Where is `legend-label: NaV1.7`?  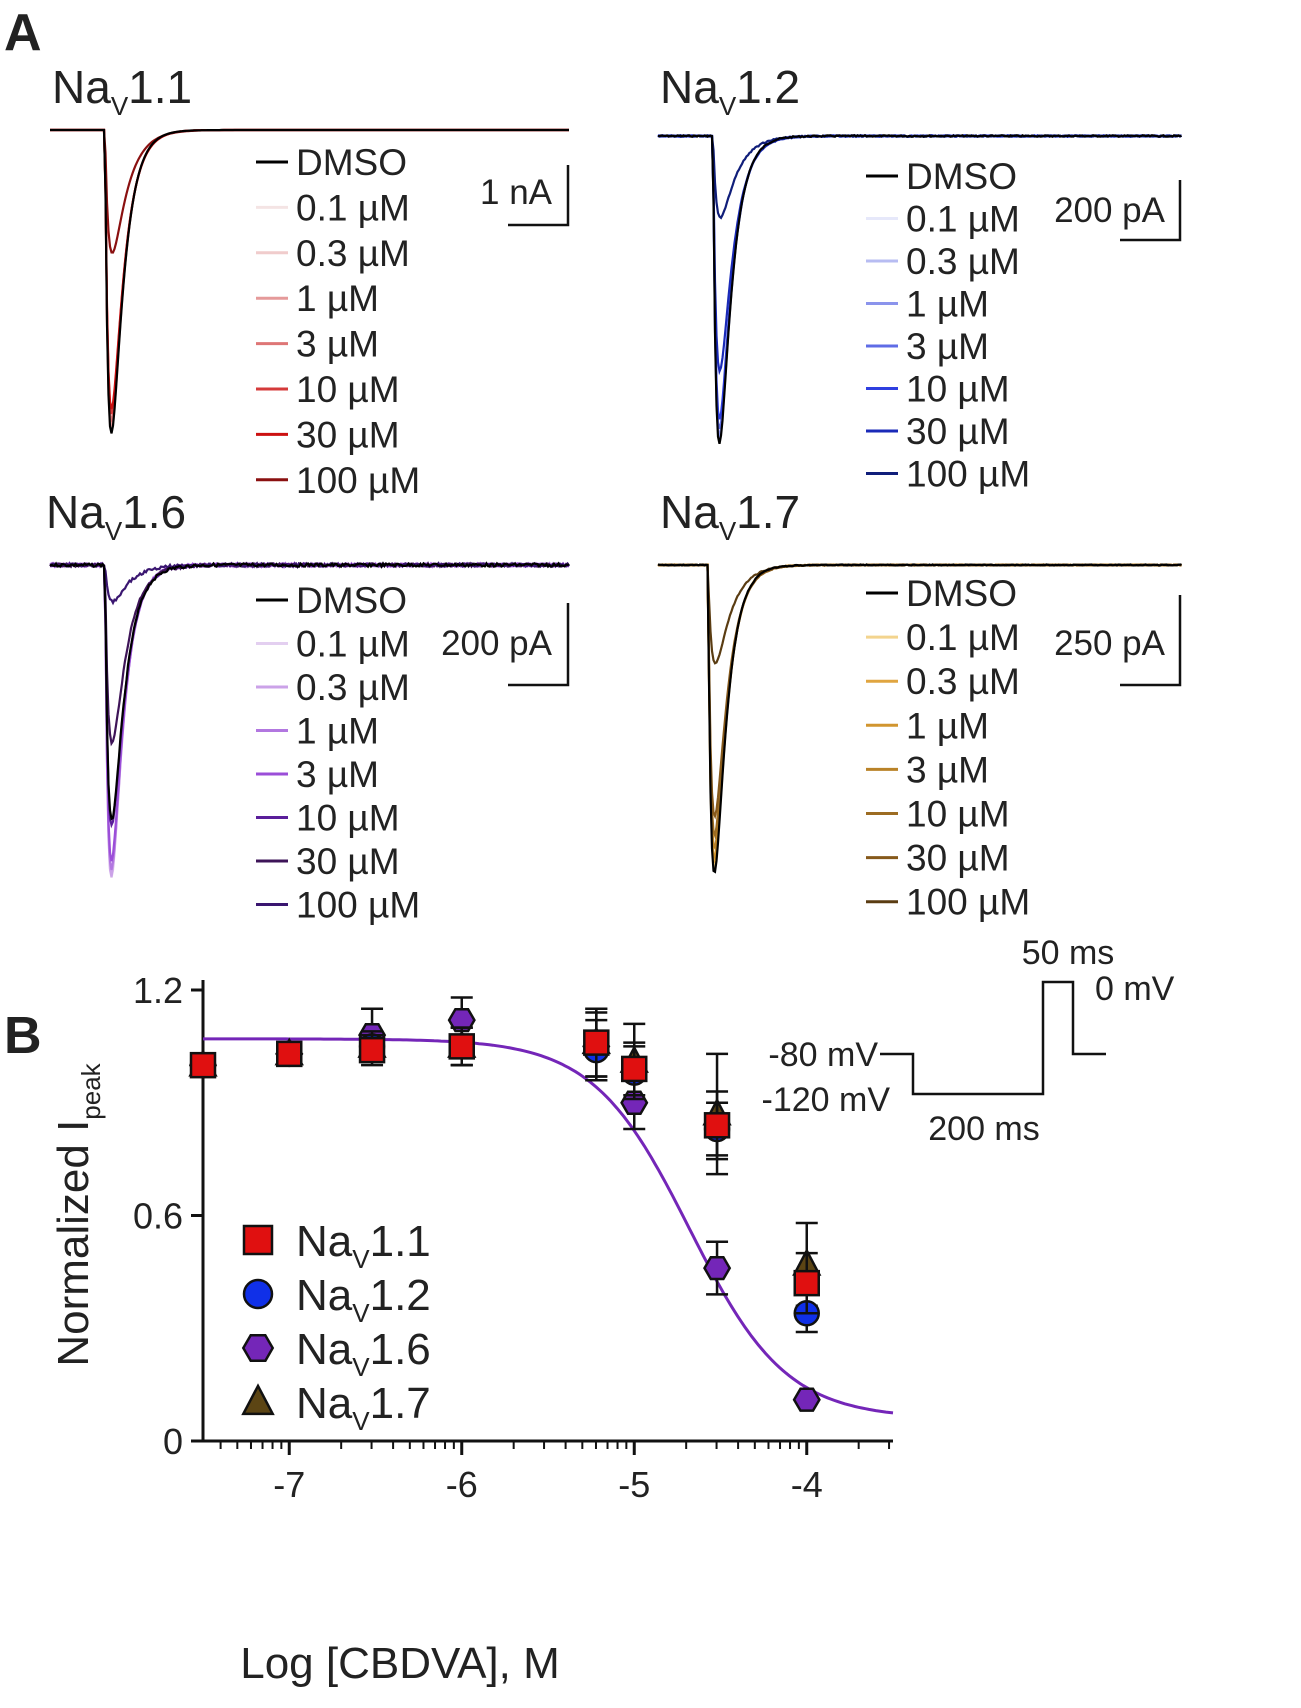 legend-label: NaV1.7 is located at coordinates (363, 1407).